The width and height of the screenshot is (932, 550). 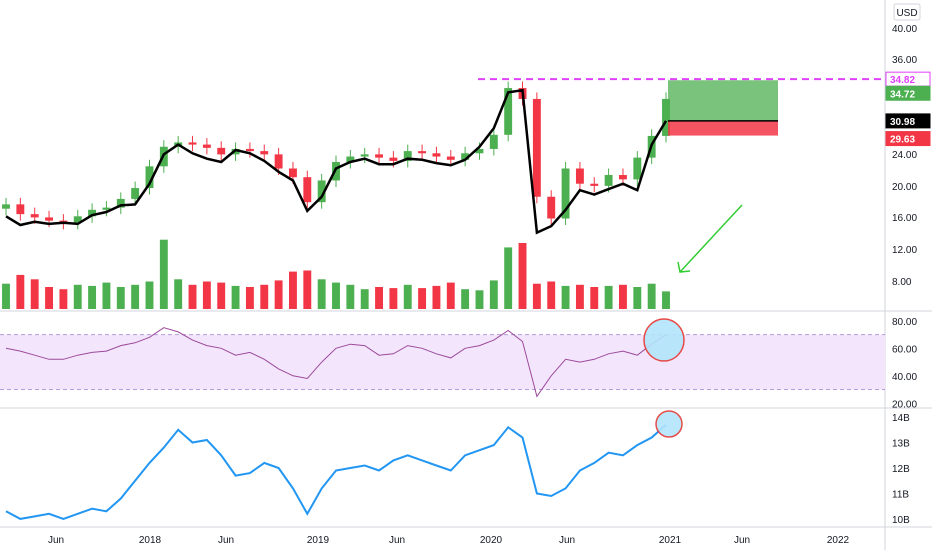 What do you see at coordinates (902, 282) in the screenshot?
I see `price-tick-label: 8.00` at bounding box center [902, 282].